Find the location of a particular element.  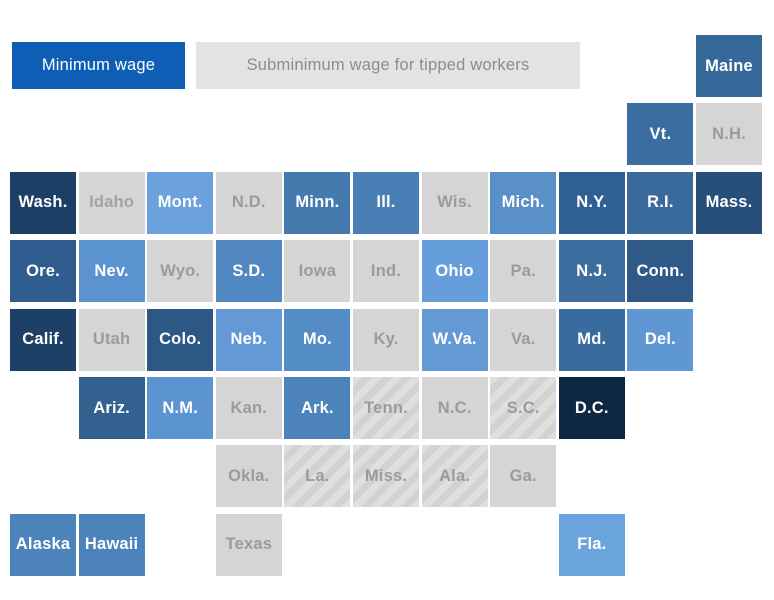

state-tile-nj: N.J. is located at coordinates (591, 271).